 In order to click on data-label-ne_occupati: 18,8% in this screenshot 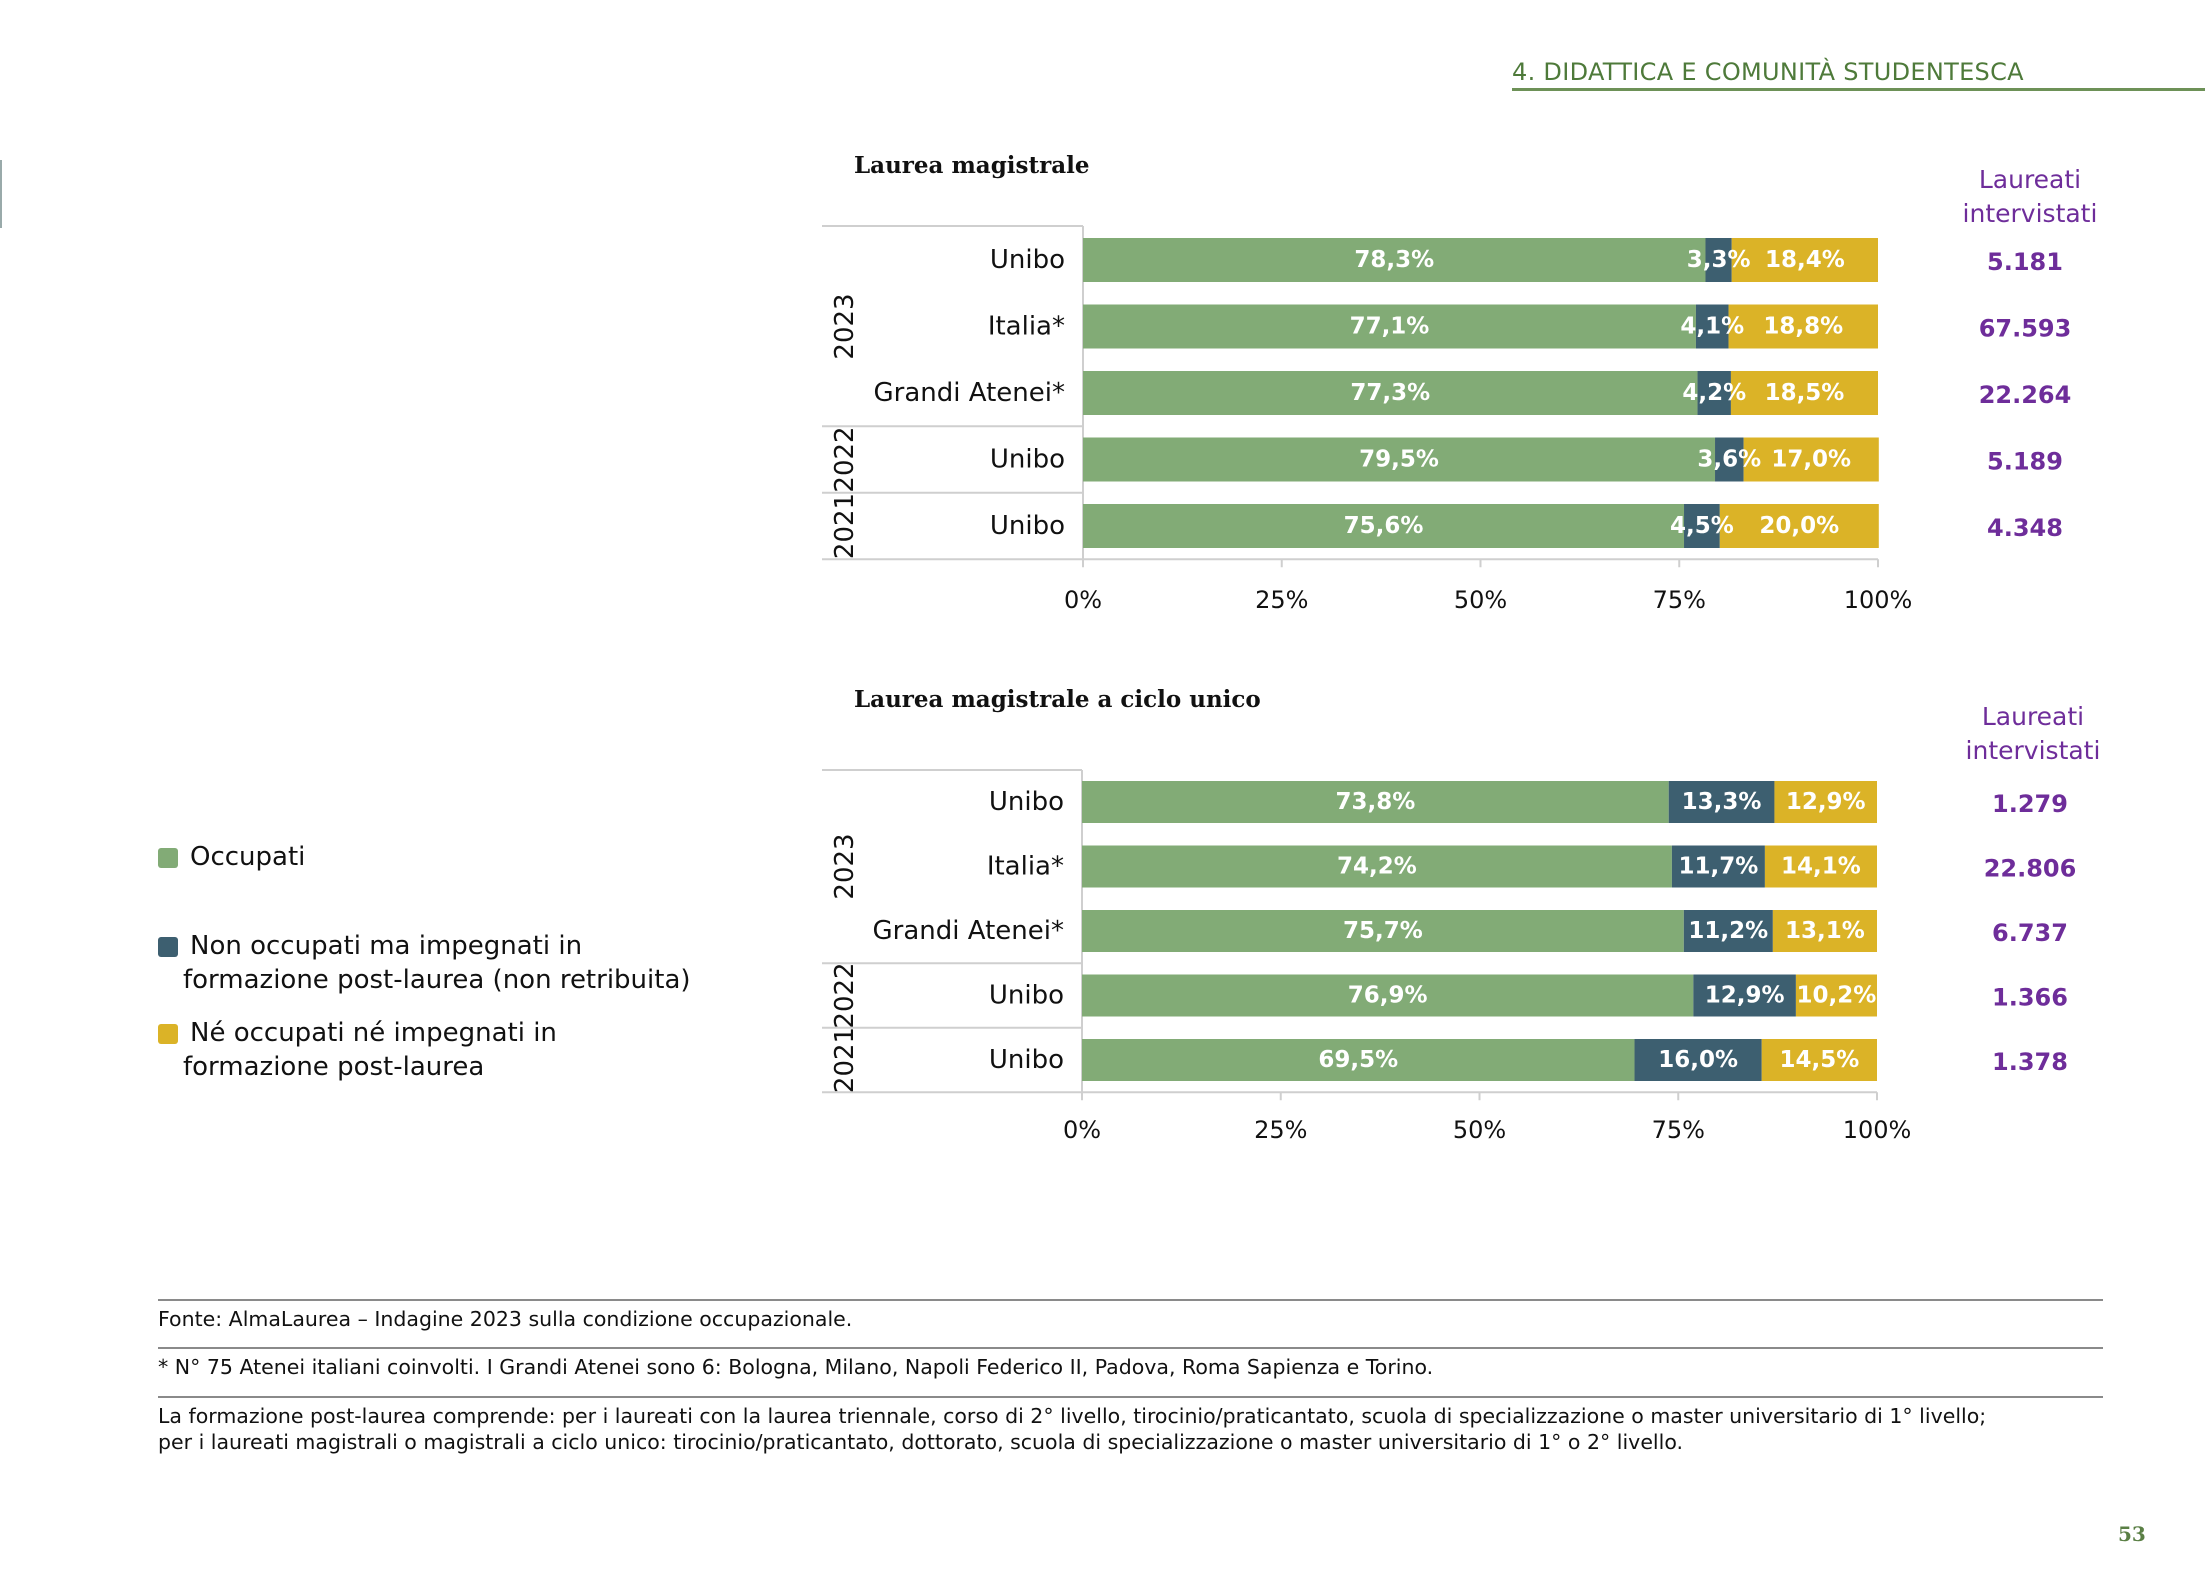, I will do `click(1803, 327)`.